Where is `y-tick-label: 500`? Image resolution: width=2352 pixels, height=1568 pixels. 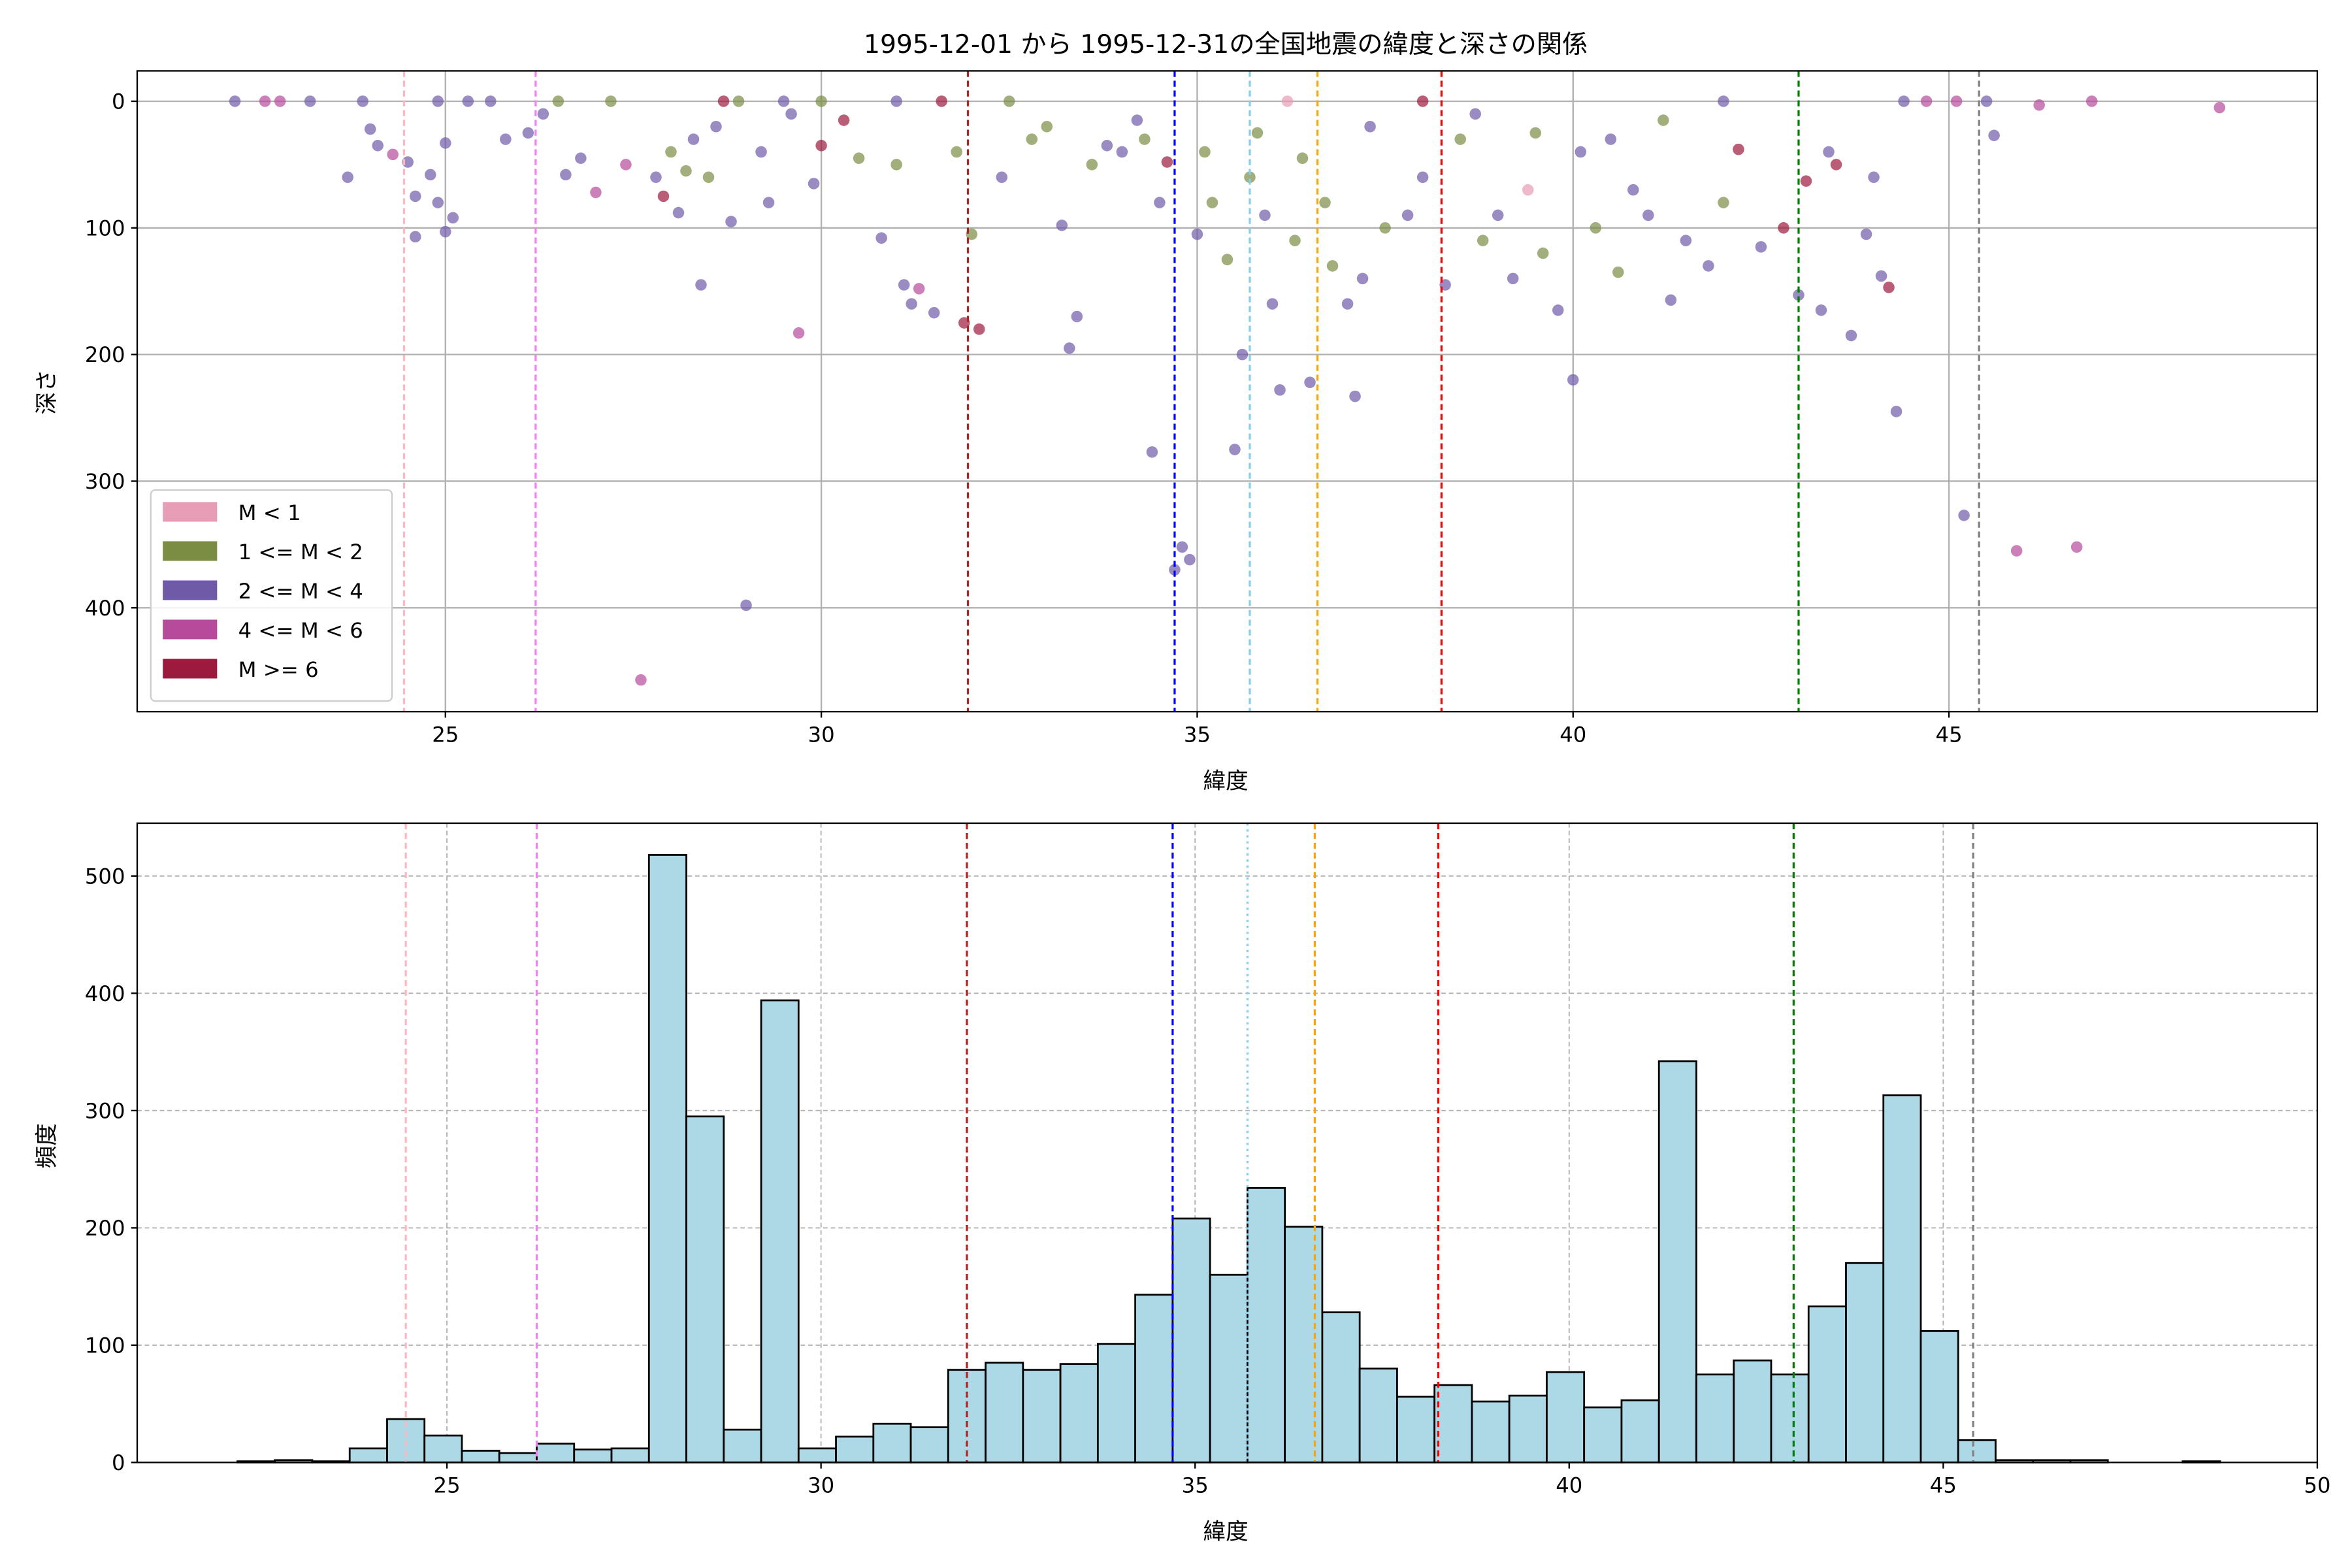
y-tick-label: 500 is located at coordinates (105, 876).